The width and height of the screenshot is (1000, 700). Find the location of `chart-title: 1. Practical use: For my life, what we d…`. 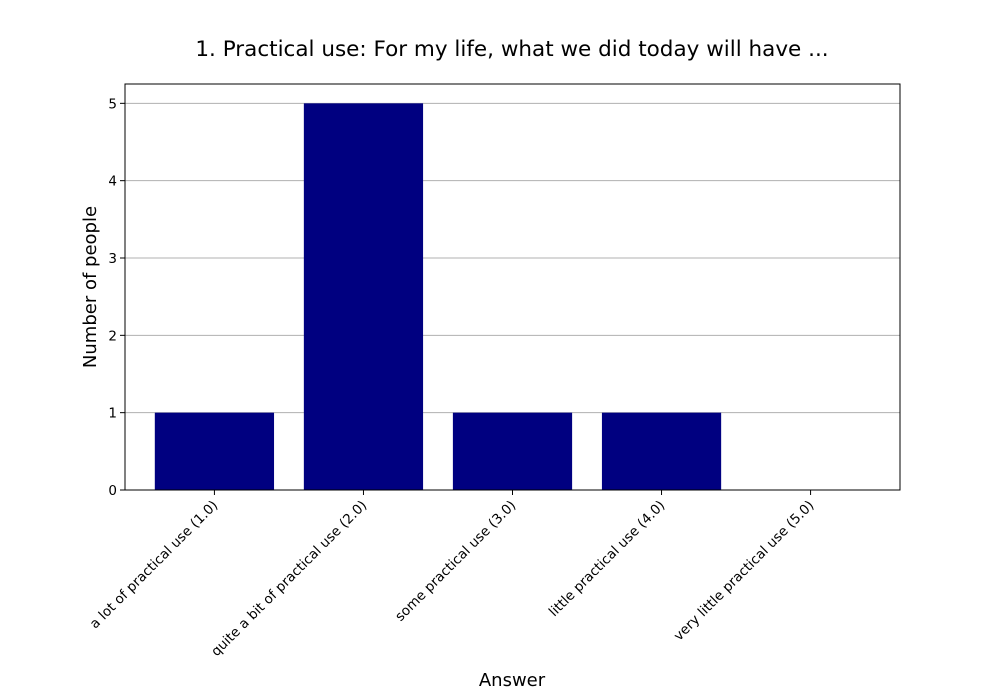

chart-title: 1. Practical use: For my life, what we d… is located at coordinates (511, 49).